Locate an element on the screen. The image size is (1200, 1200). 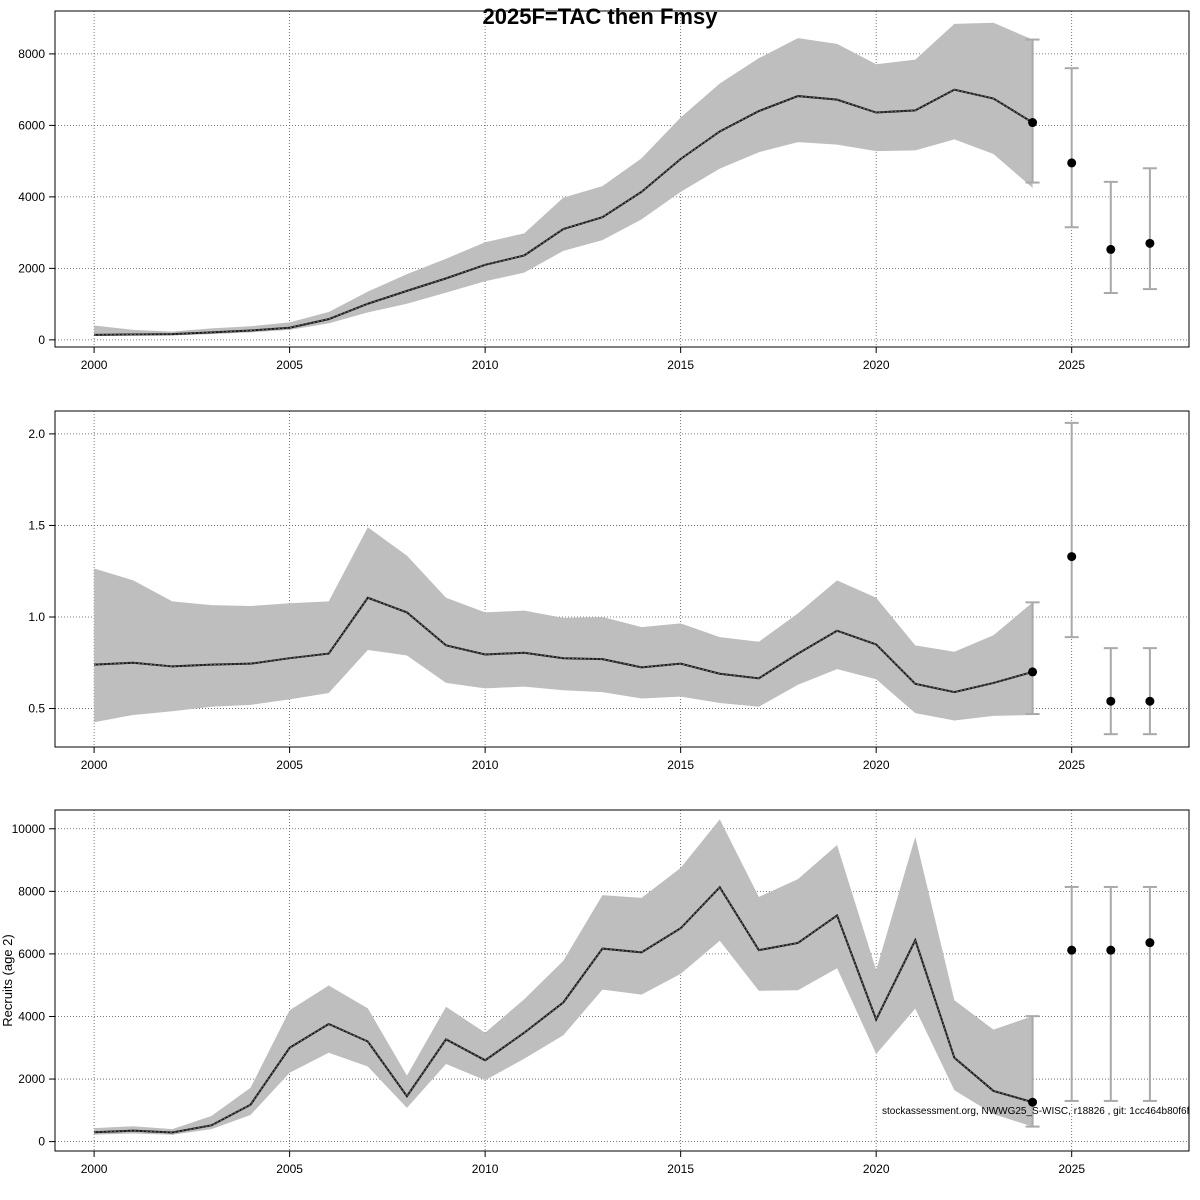
y-tick-label: 10000 is located at coordinates (29, 829).